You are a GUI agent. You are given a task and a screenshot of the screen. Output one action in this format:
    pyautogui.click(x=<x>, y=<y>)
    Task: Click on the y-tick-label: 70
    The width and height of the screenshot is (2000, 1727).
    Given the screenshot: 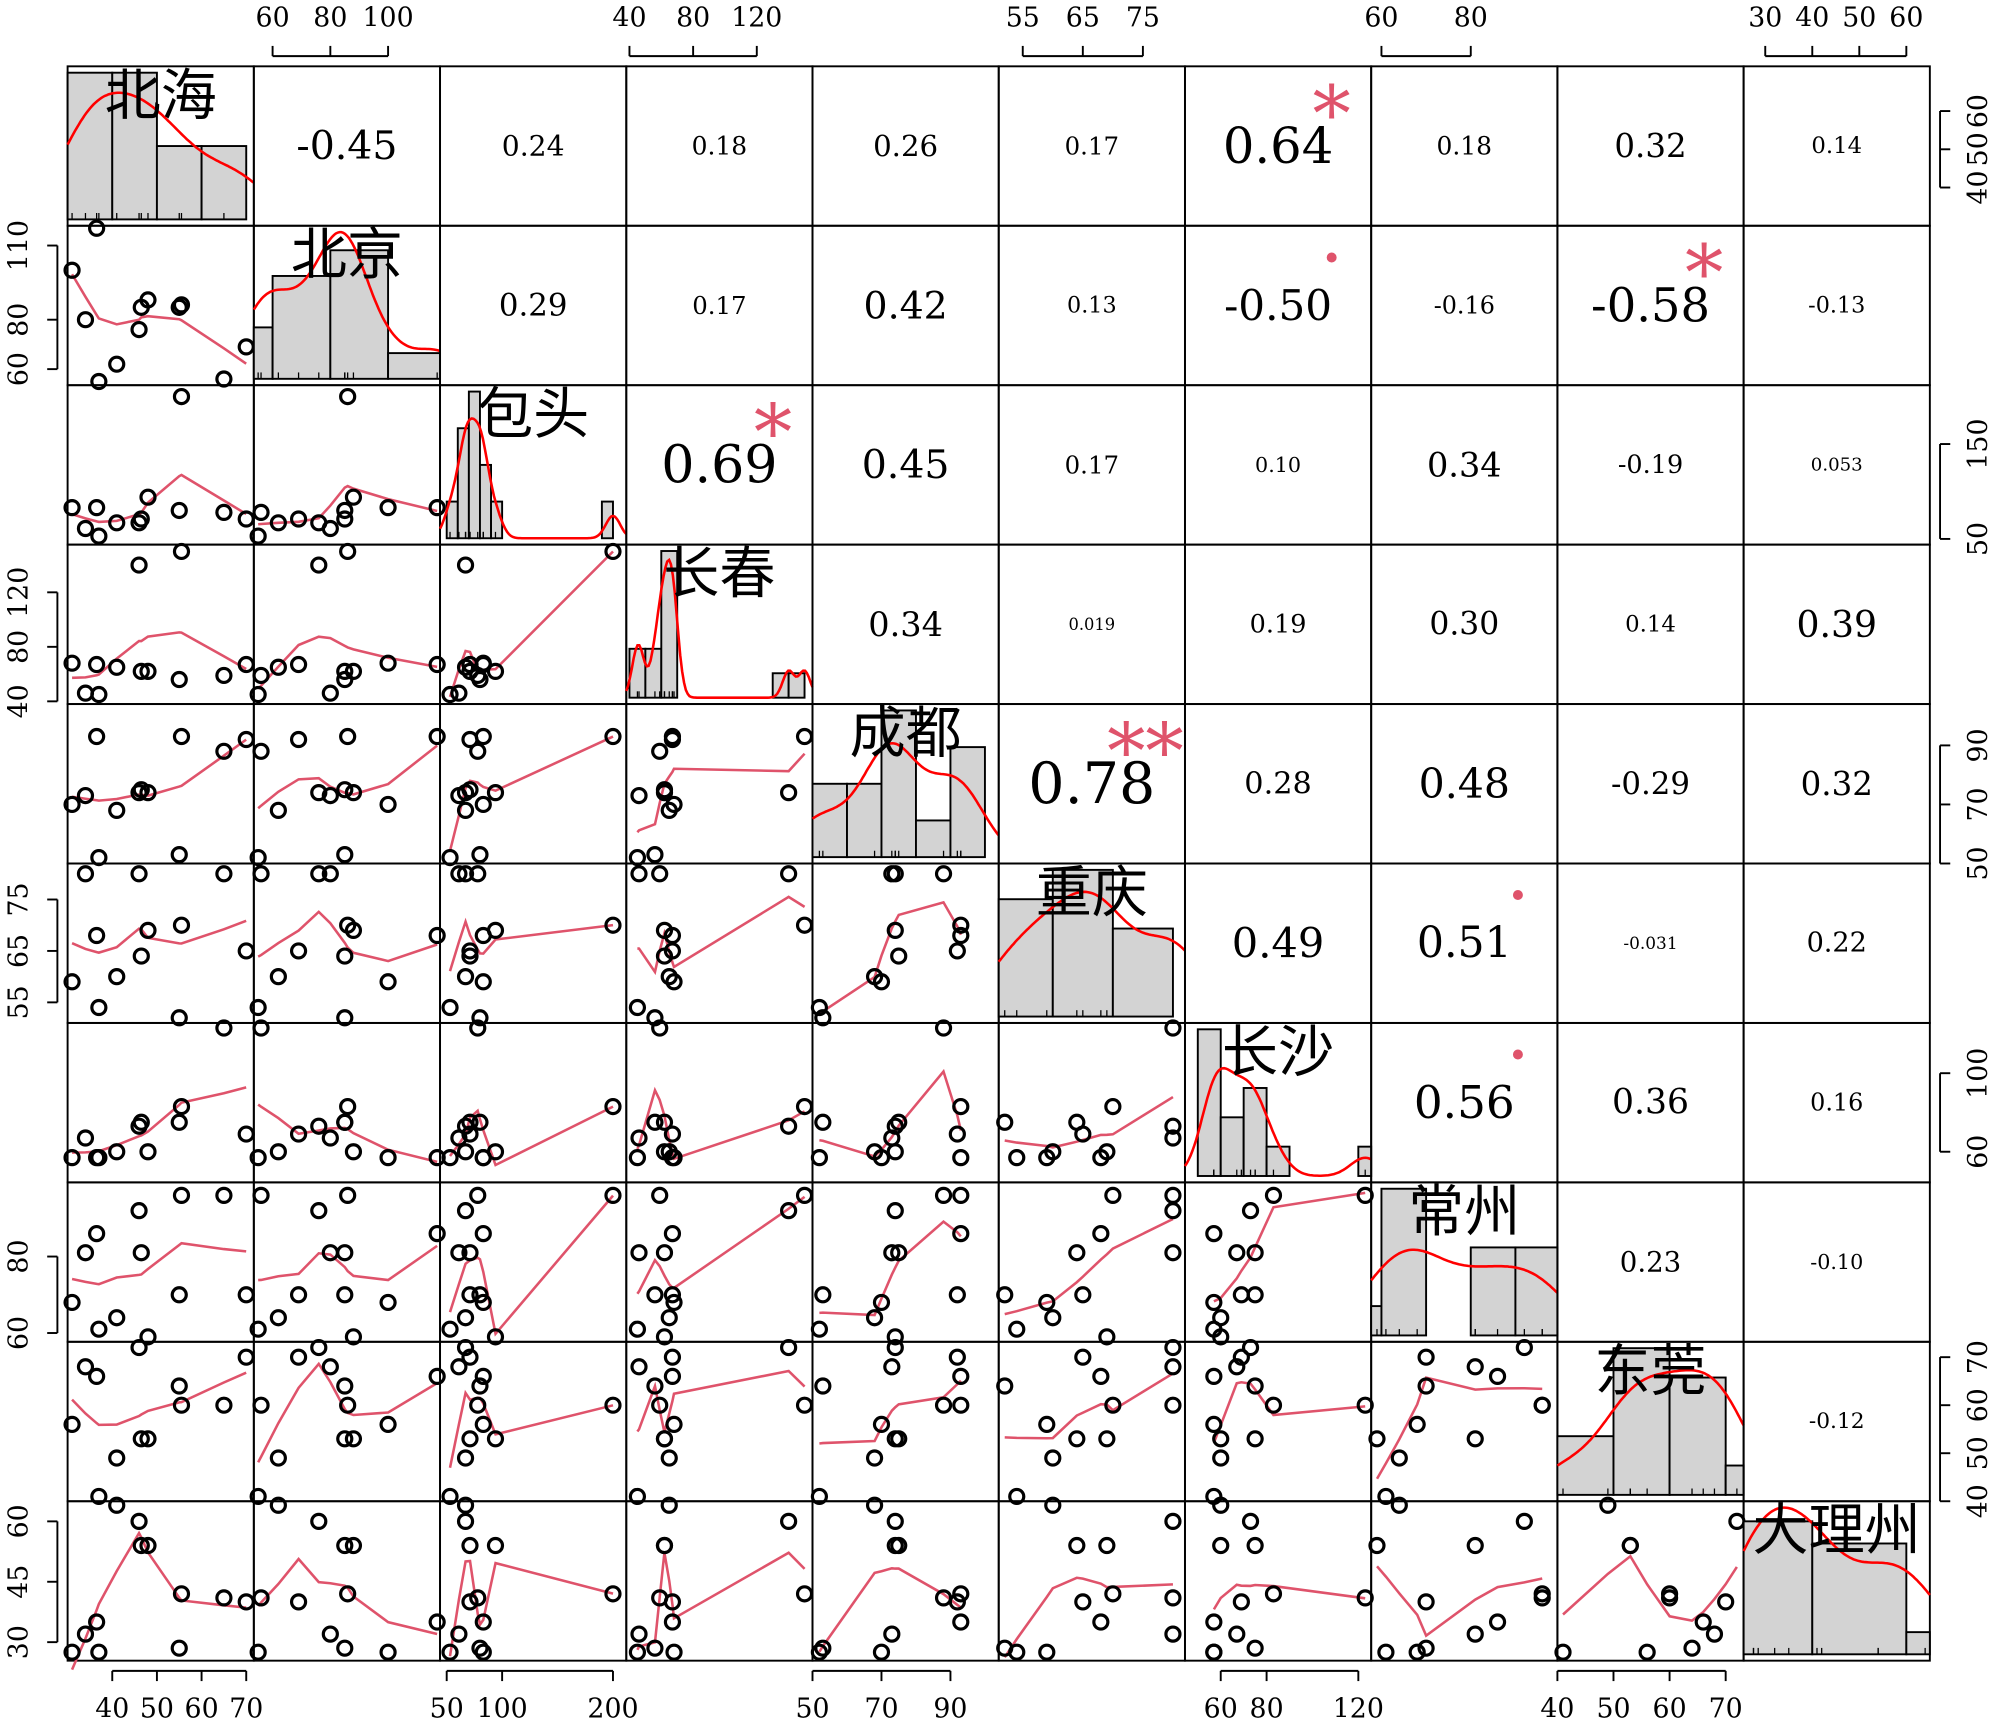 What is the action you would take?
    pyautogui.click(x=1978, y=1357)
    